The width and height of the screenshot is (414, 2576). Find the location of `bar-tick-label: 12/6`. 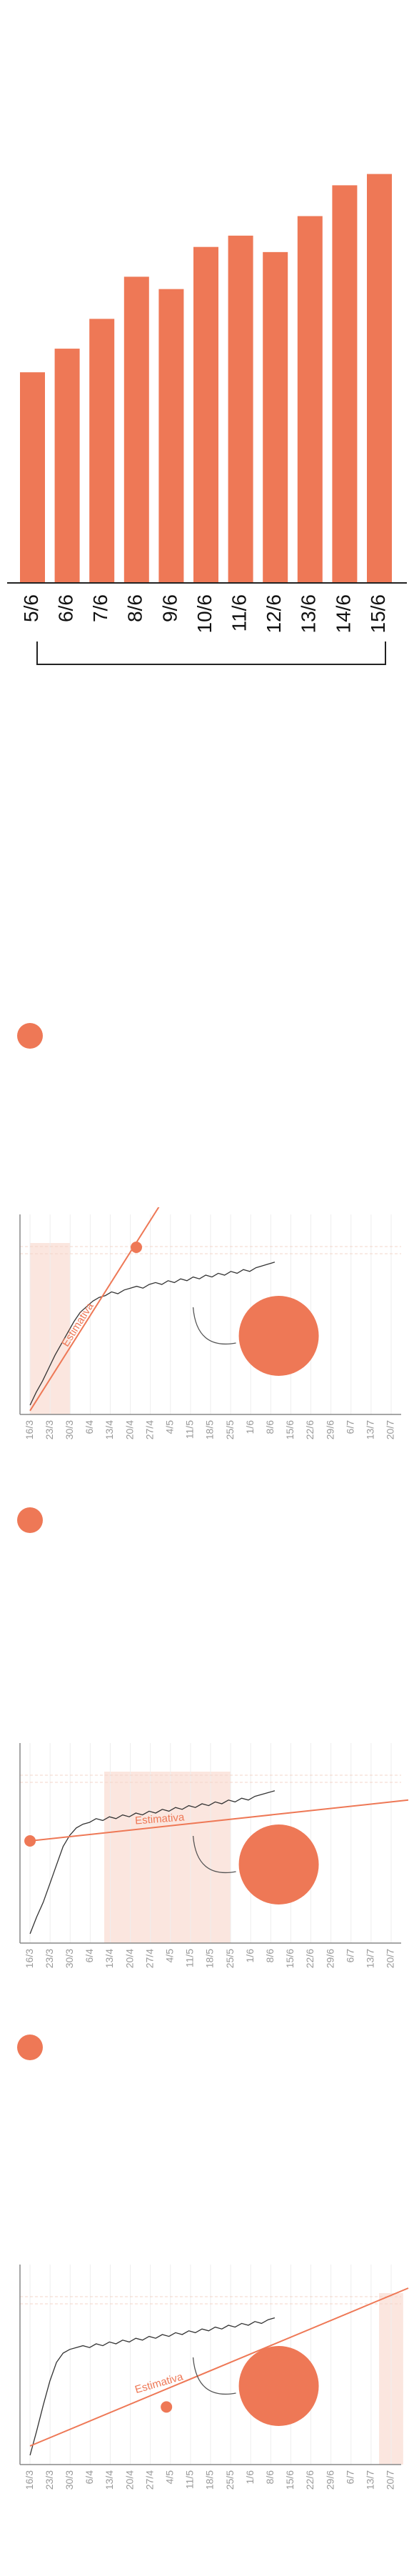

bar-tick-label: 12/6 is located at coordinates (274, 614).